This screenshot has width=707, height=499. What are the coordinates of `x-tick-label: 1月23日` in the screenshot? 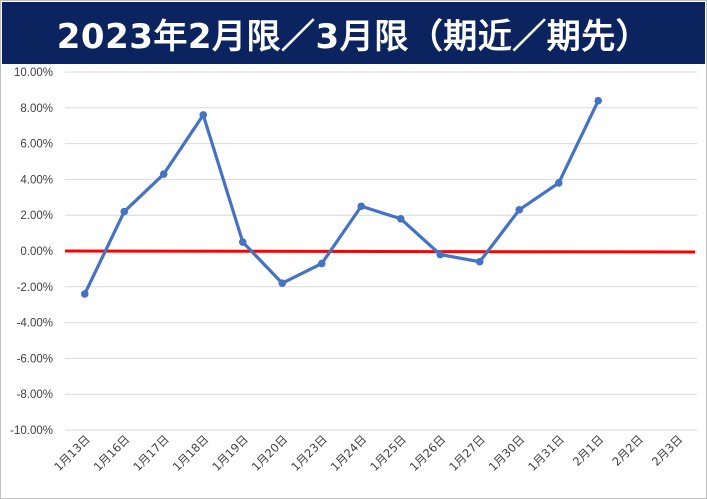 It's located at (309, 453).